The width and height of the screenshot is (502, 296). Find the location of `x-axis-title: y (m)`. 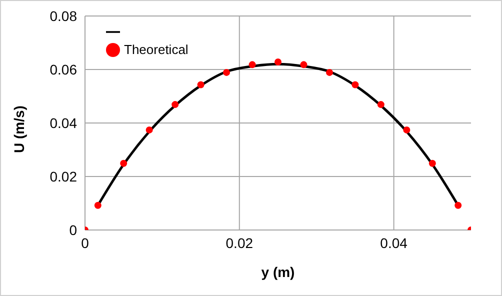

x-axis-title: y (m) is located at coordinates (278, 272).